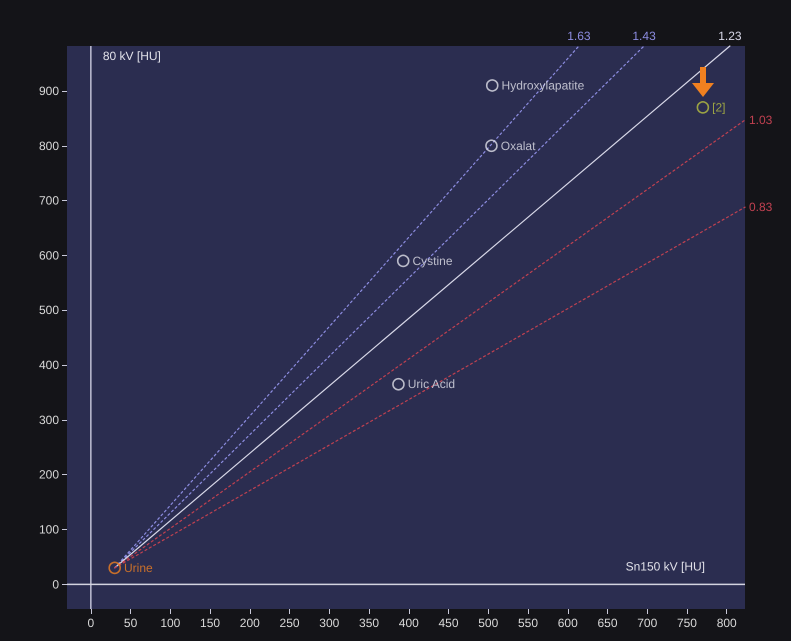 The image size is (791, 641). Describe the element at coordinates (138, 567) in the screenshot. I see `series-label: Urine` at that location.